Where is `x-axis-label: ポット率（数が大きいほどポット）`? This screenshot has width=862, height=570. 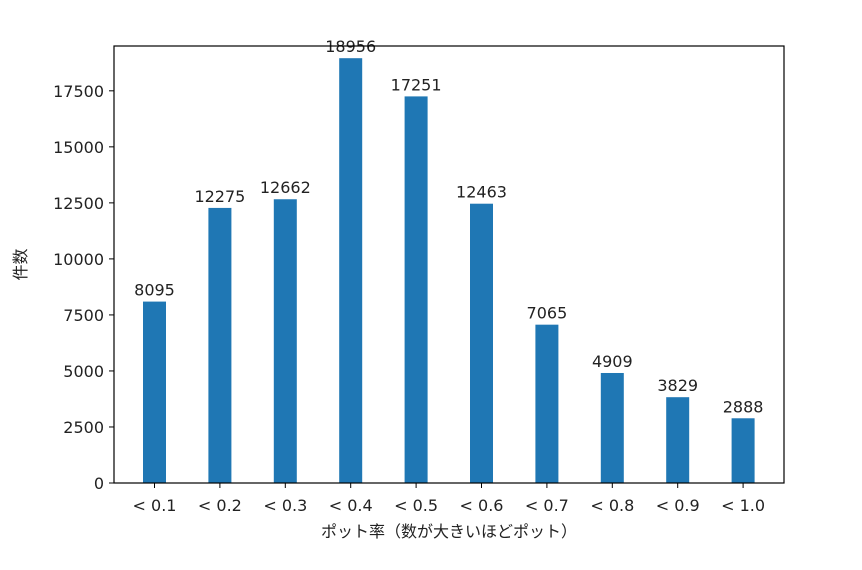 x-axis-label: ポット率（数が大きいほどポット） is located at coordinates (449, 531).